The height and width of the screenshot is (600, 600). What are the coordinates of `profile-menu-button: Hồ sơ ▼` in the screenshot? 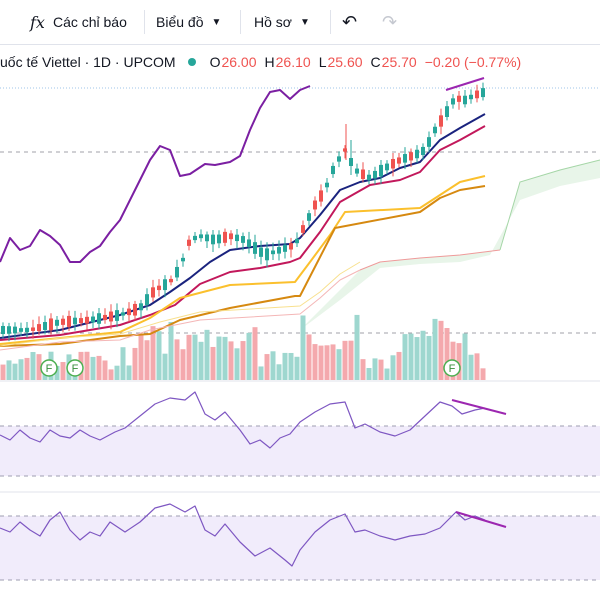 It's located at (282, 22).